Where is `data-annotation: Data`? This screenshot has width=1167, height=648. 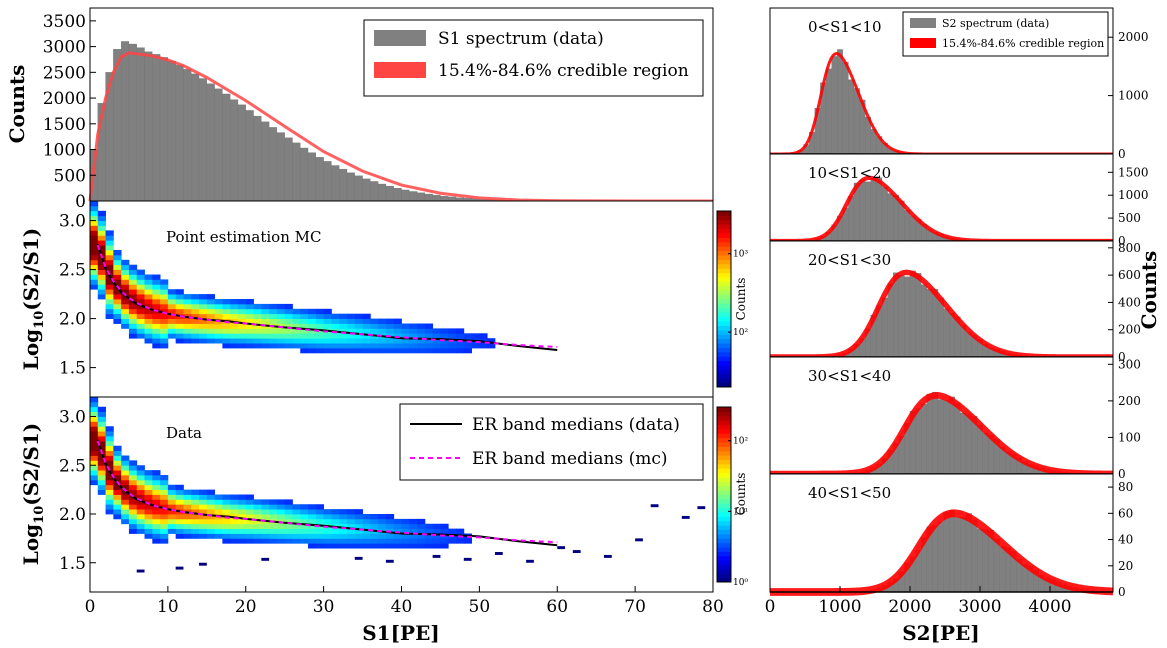 data-annotation: Data is located at coordinates (184, 433).